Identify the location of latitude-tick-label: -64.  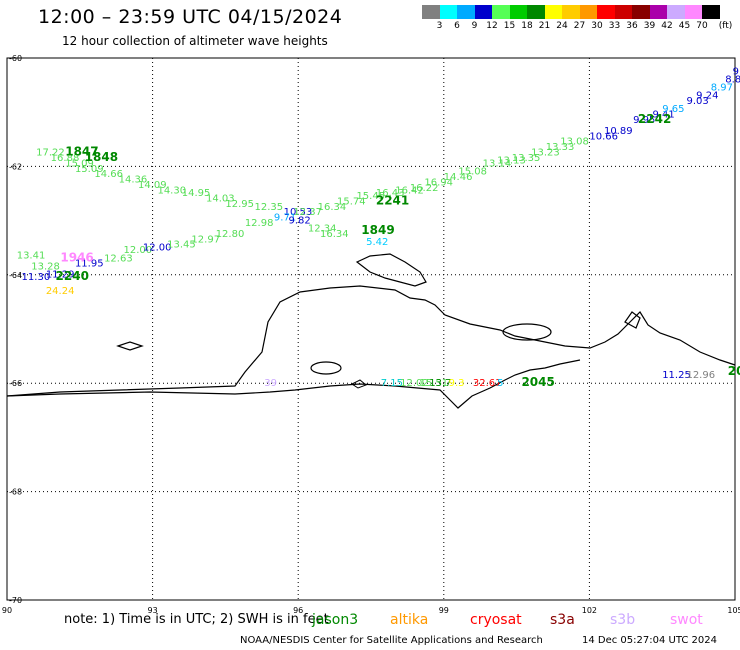
(15, 275).